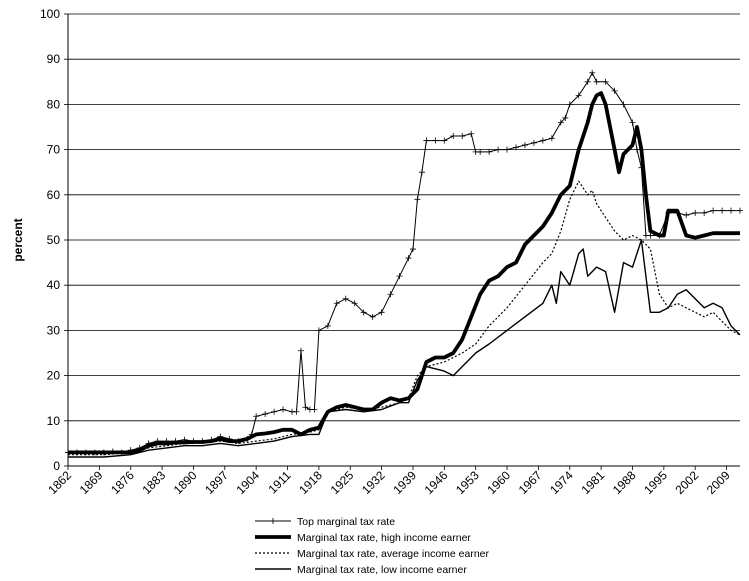 This screenshot has width=749, height=581. Describe the element at coordinates (185, 482) in the screenshot. I see `x-tick-label: 1890` at that location.